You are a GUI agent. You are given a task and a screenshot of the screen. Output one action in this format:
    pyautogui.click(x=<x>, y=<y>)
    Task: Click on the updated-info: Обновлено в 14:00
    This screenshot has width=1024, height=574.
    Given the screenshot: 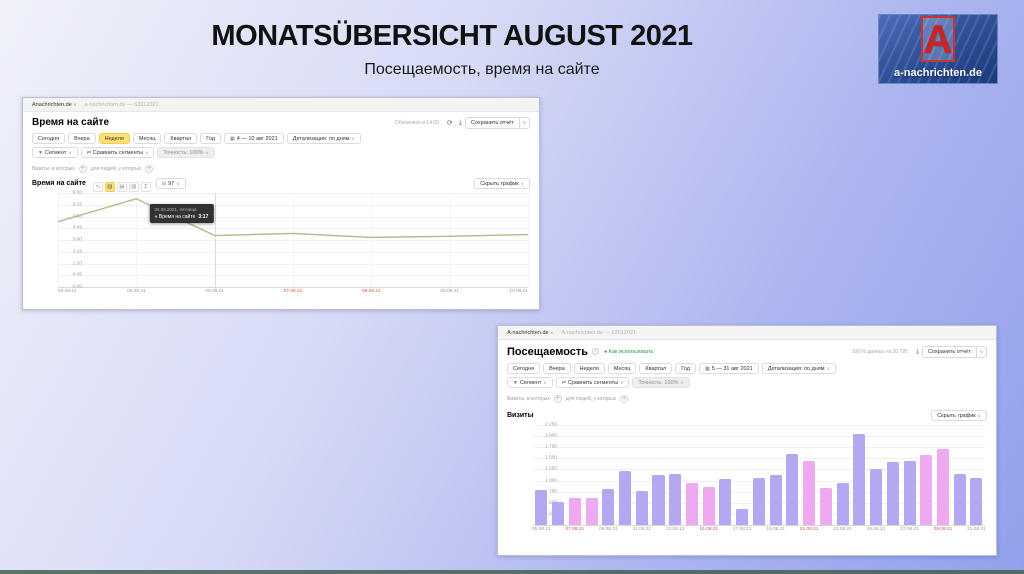 What is the action you would take?
    pyautogui.click(x=416, y=122)
    